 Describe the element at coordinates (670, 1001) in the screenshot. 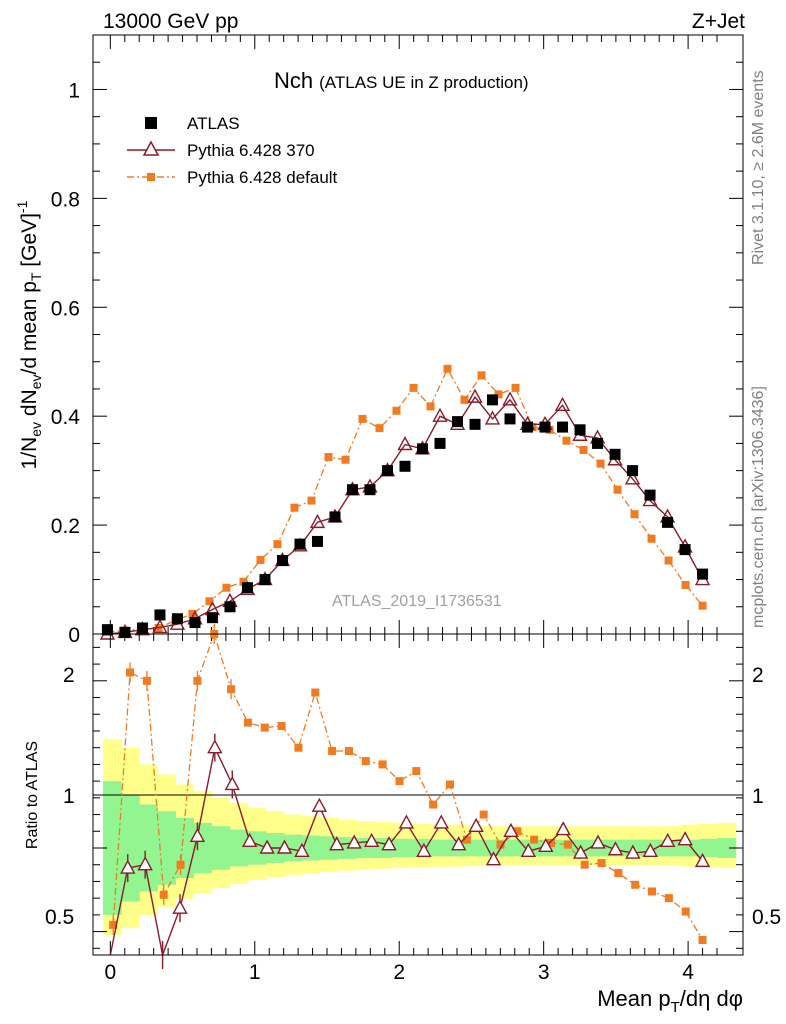

I see `x-axis-label: Mean pT/dη dφ` at that location.